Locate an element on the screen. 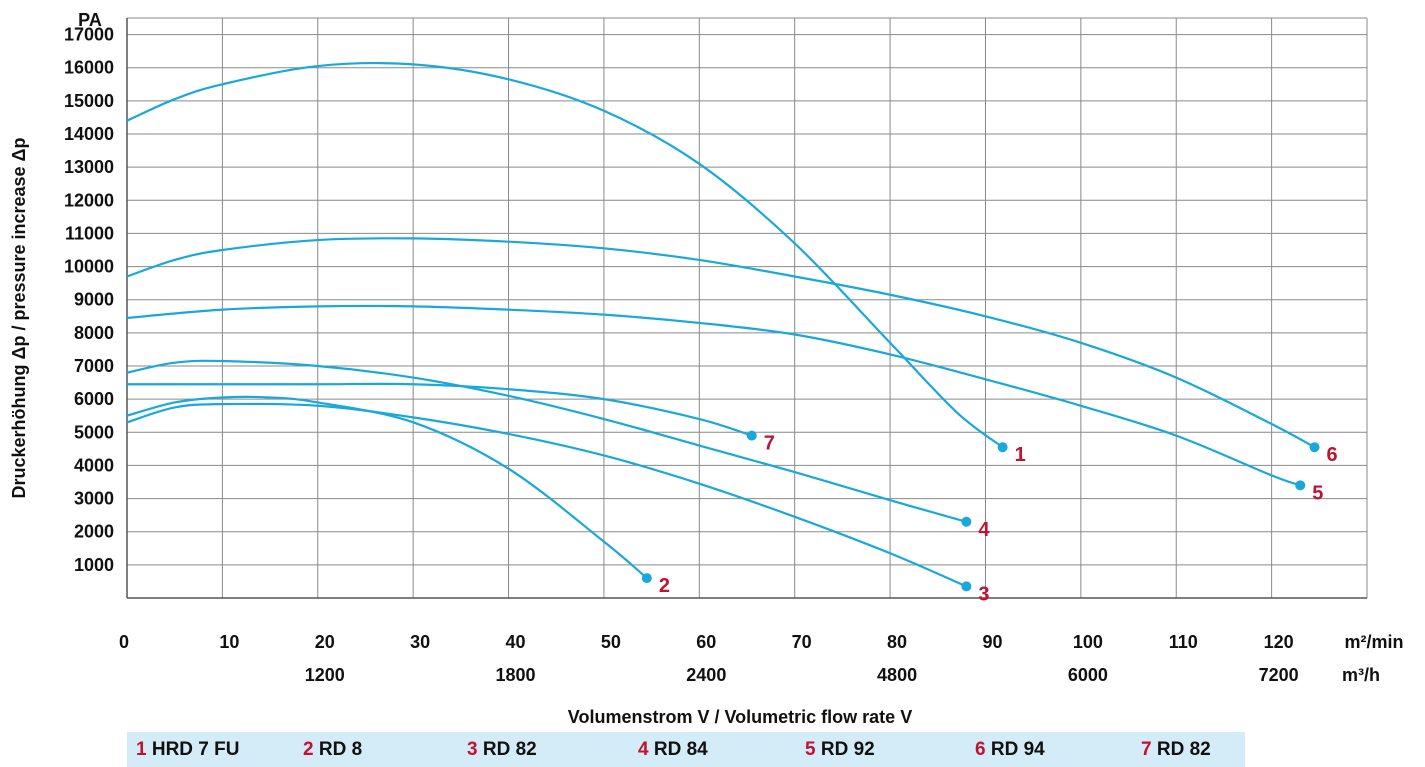 The image size is (1425, 767). legend-number: 7 is located at coordinates (1146, 749).